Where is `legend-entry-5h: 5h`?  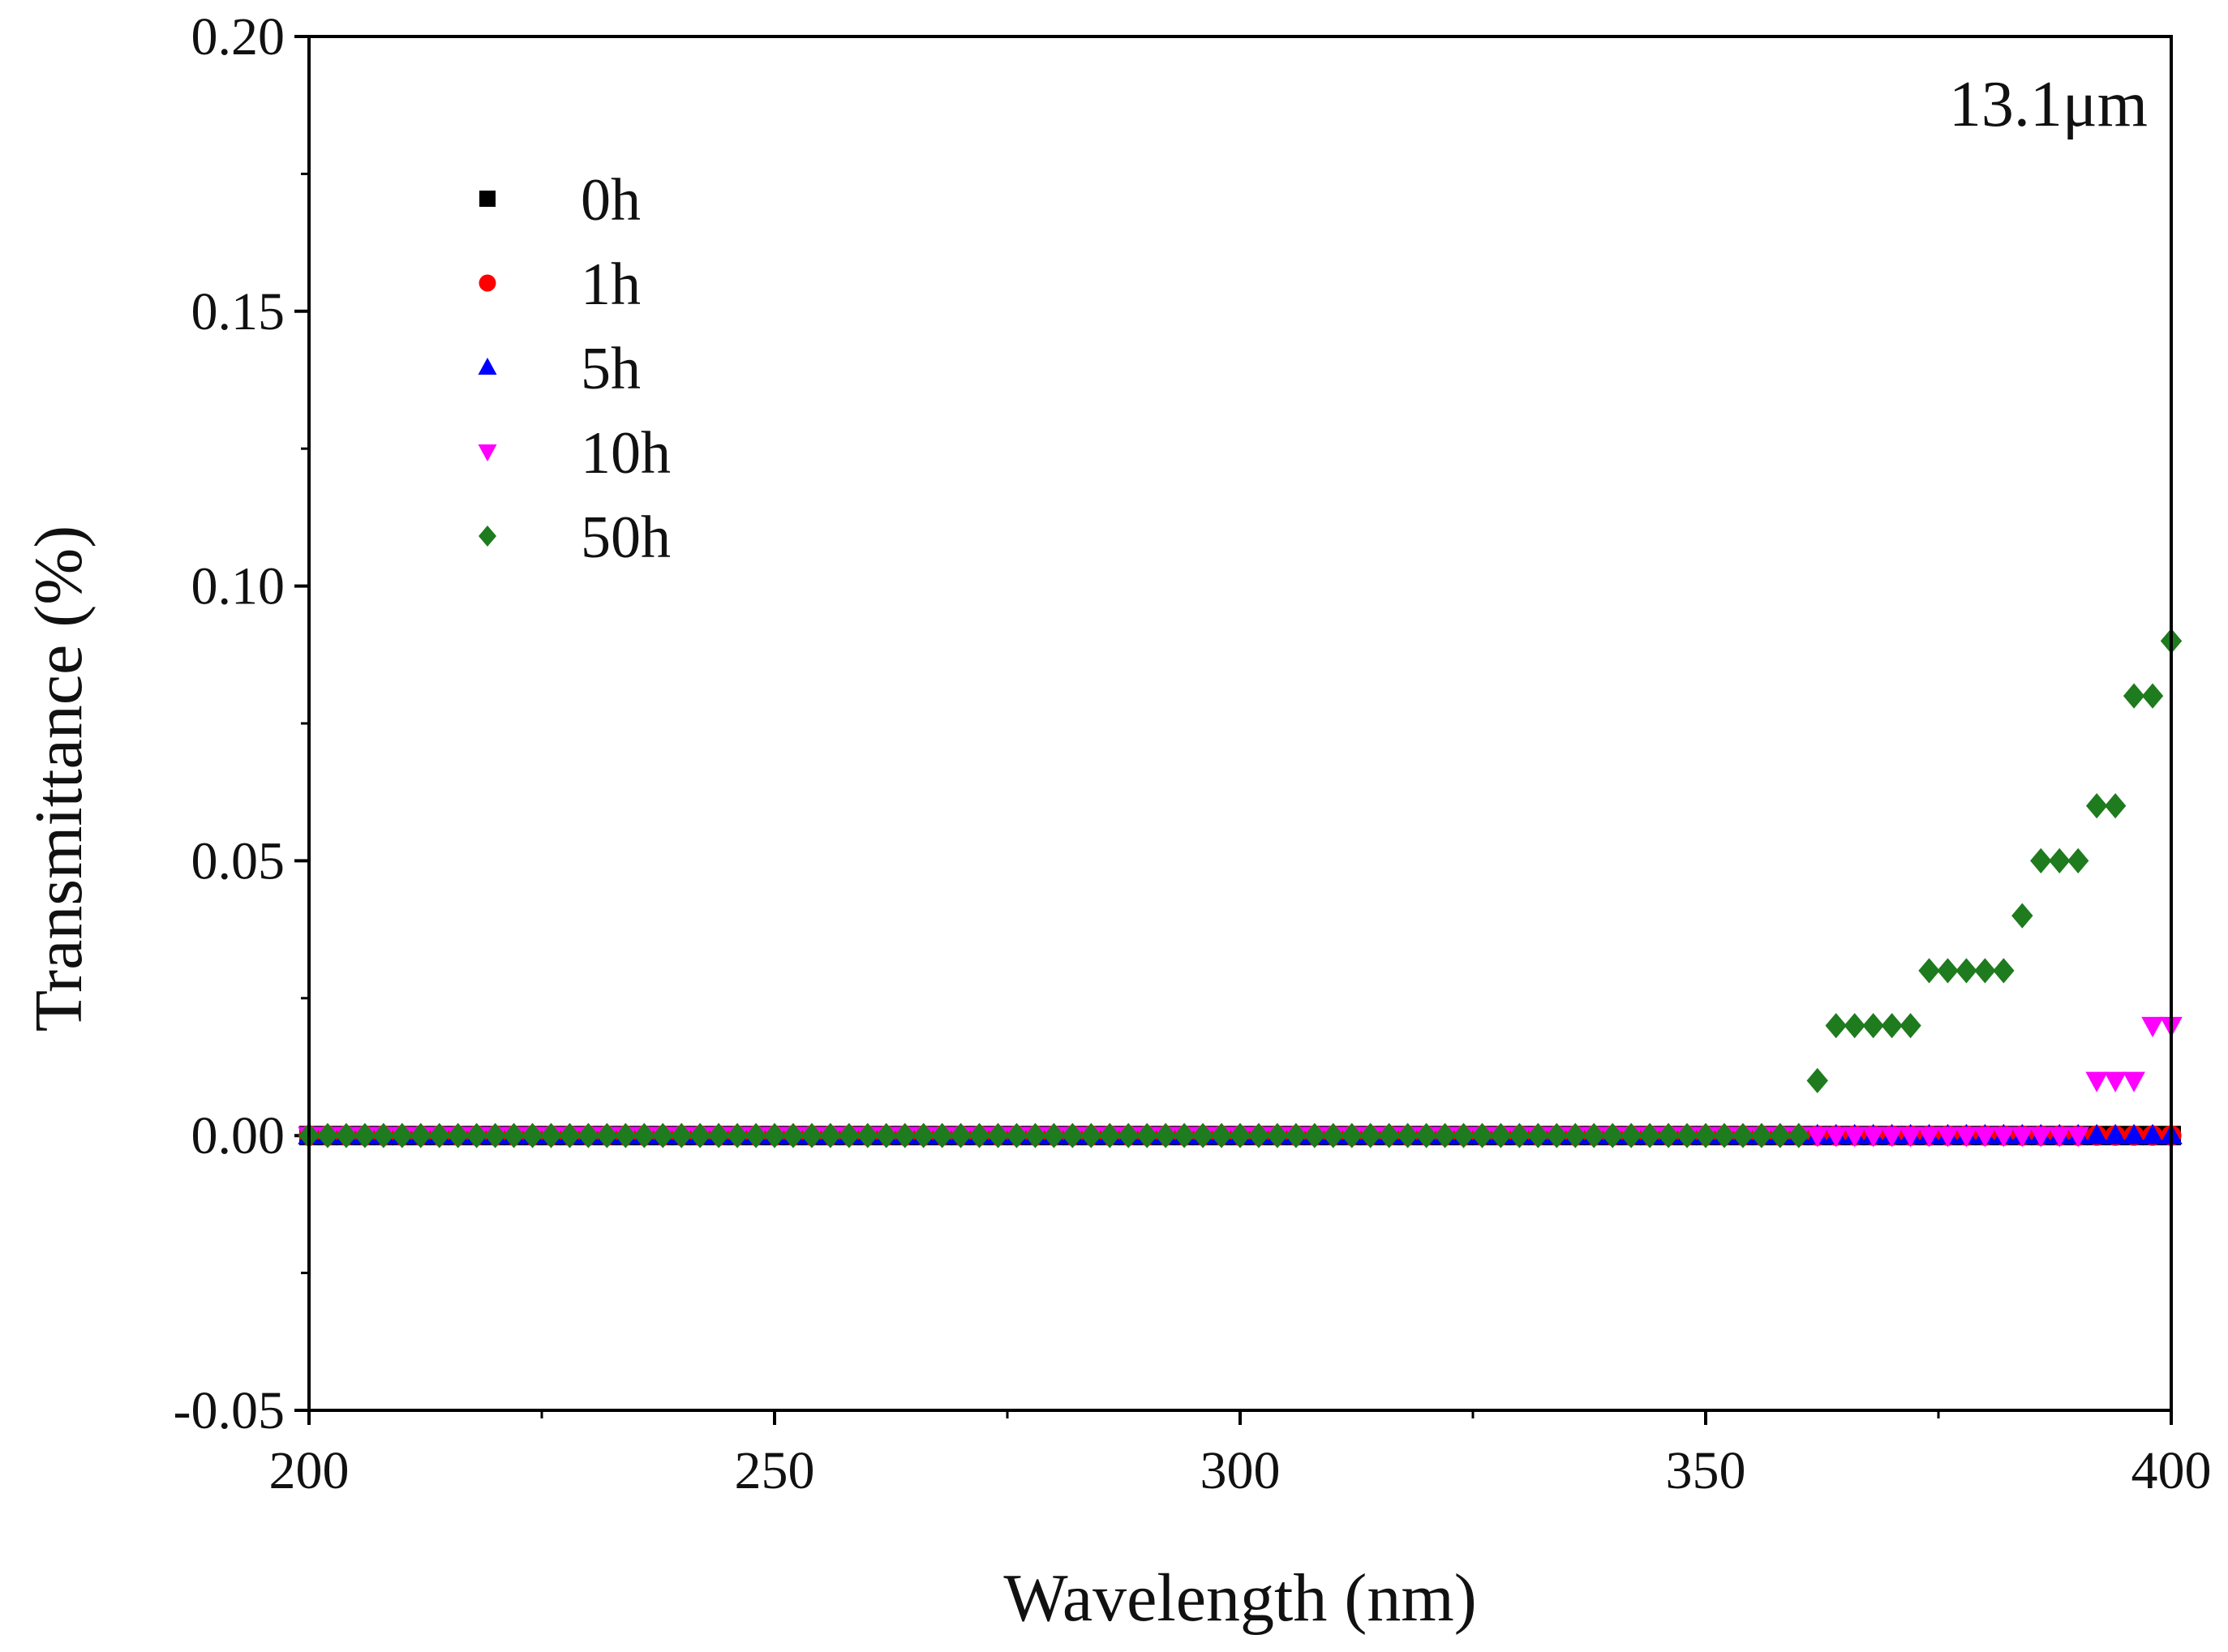
legend-entry-5h: 5h is located at coordinates (559, 369).